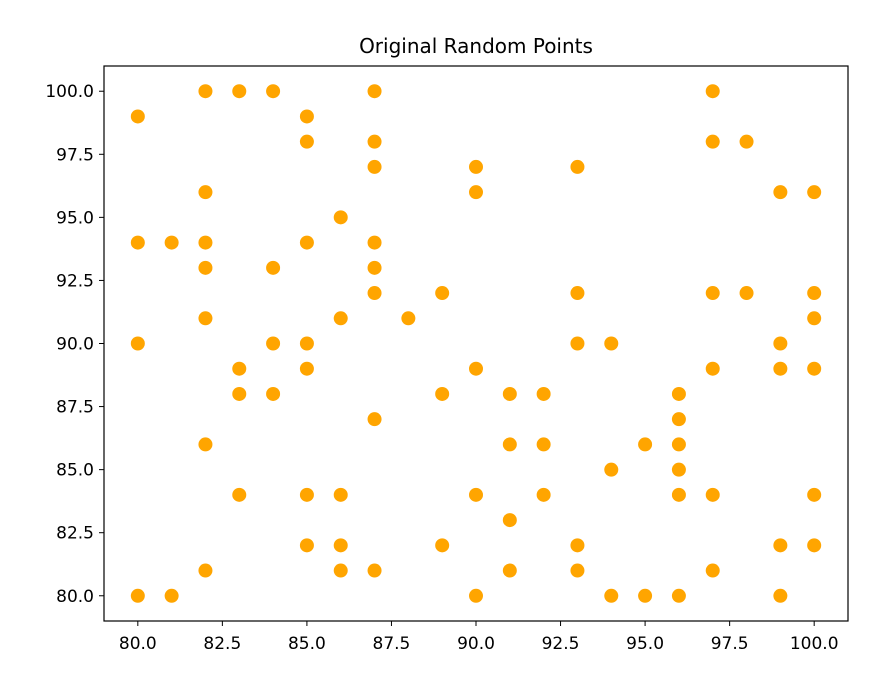 This screenshot has height=673, width=893. I want to click on y-tick-label: 90.0, so click(75, 345).